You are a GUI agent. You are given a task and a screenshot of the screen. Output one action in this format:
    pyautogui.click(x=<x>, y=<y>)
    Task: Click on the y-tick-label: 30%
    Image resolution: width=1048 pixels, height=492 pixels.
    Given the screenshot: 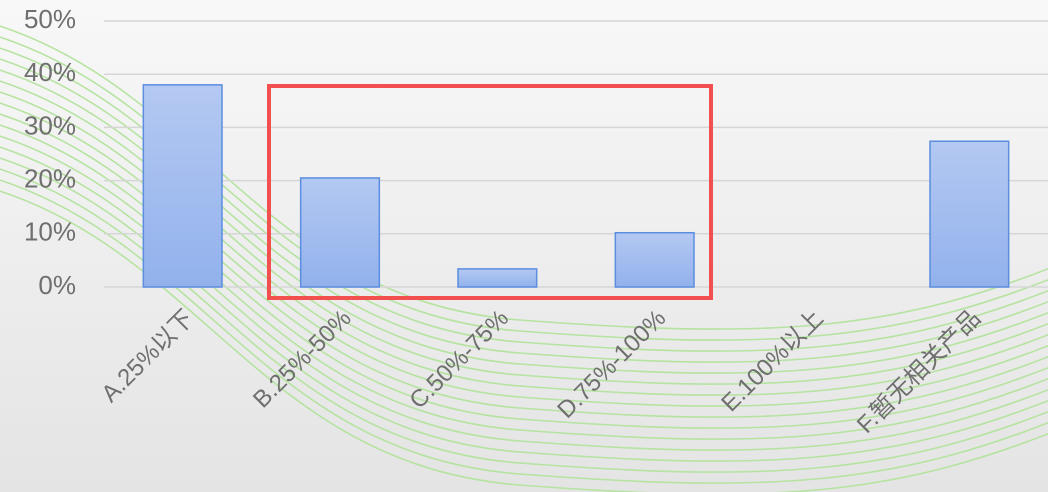 What is the action you would take?
    pyautogui.click(x=50, y=125)
    